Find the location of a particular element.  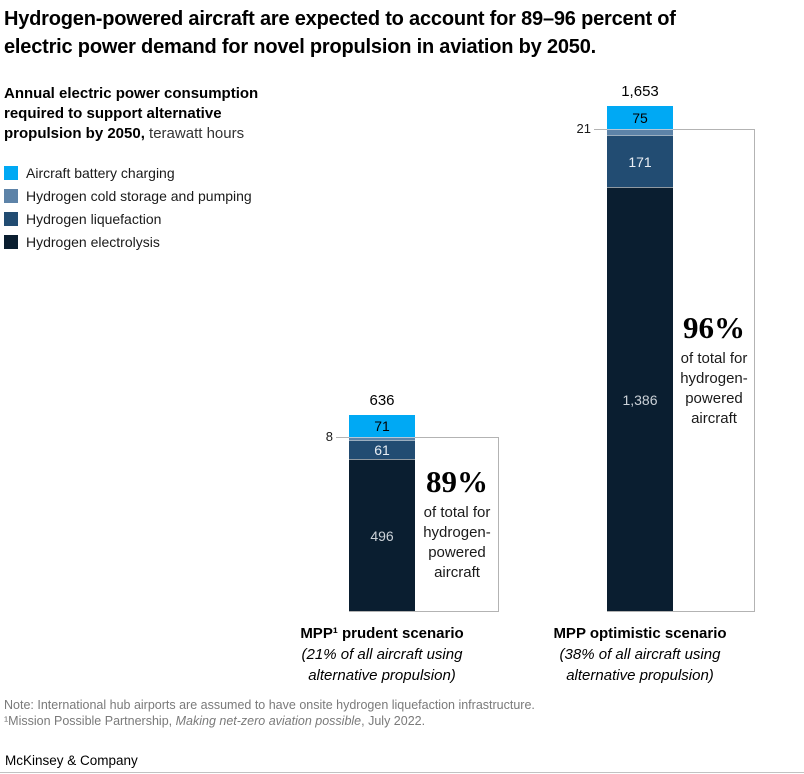

bar-segment: 496 is located at coordinates (382, 535).